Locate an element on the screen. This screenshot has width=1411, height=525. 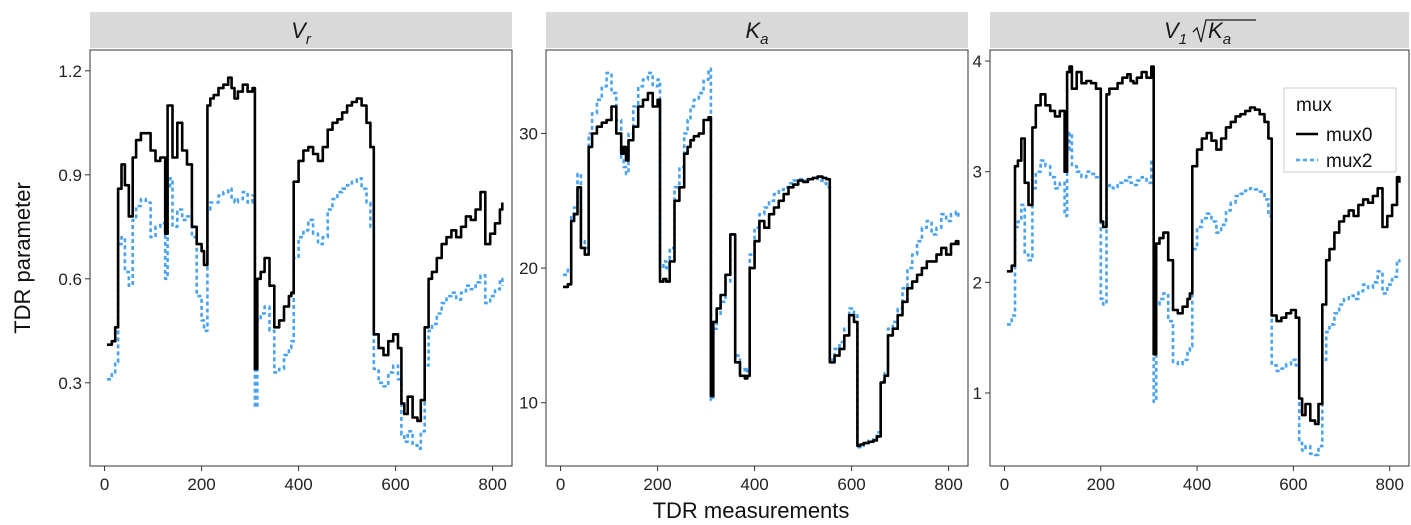
strip-v1-sqrt-ka is located at coordinates (1199, 30).